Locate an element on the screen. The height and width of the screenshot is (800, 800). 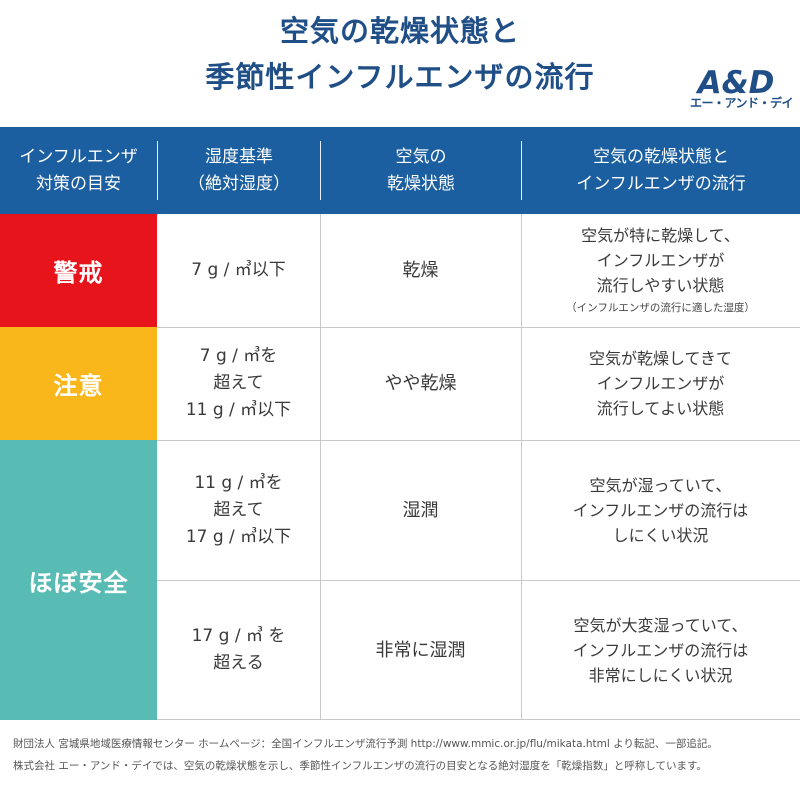
level-caution-alert: 警戒 is located at coordinates (78, 270).